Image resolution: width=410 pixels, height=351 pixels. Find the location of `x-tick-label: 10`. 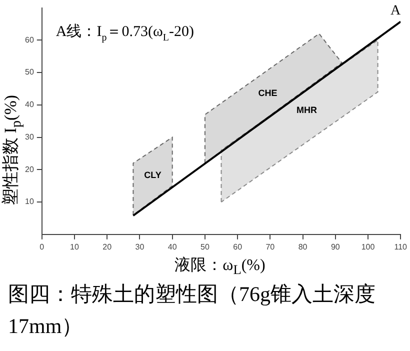

x-tick-label: 10 is located at coordinates (75, 247).